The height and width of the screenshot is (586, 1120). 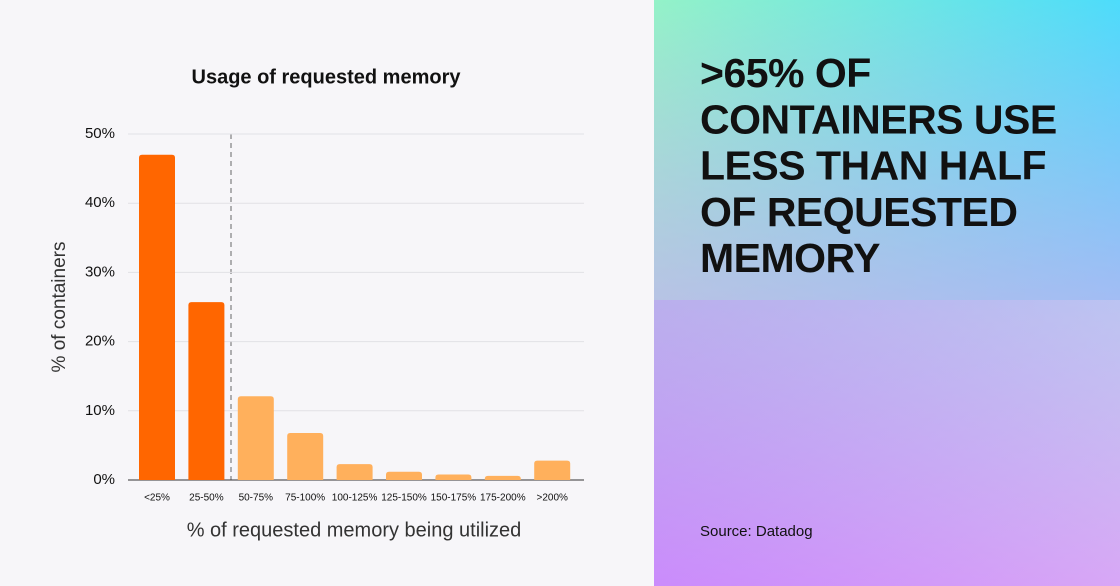 What do you see at coordinates (785, 73) in the screenshot?
I see `headline: >65% OF` at bounding box center [785, 73].